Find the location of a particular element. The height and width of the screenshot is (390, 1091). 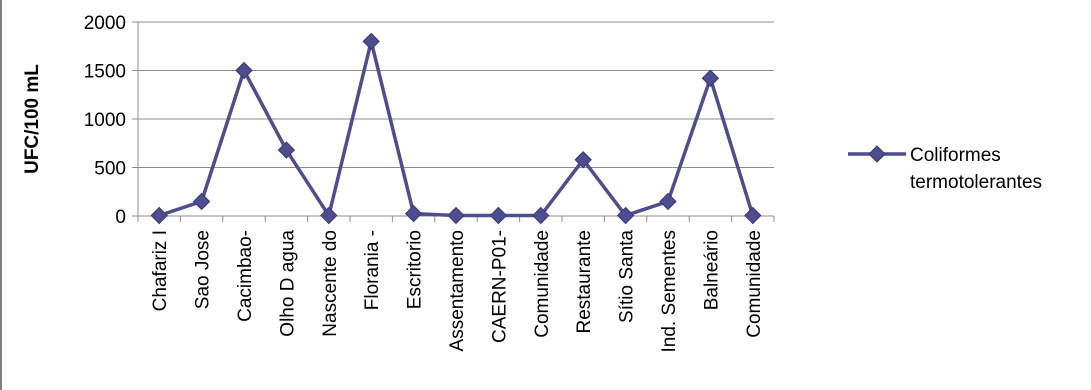

x-category-label: Restaurante is located at coordinates (584, 282).